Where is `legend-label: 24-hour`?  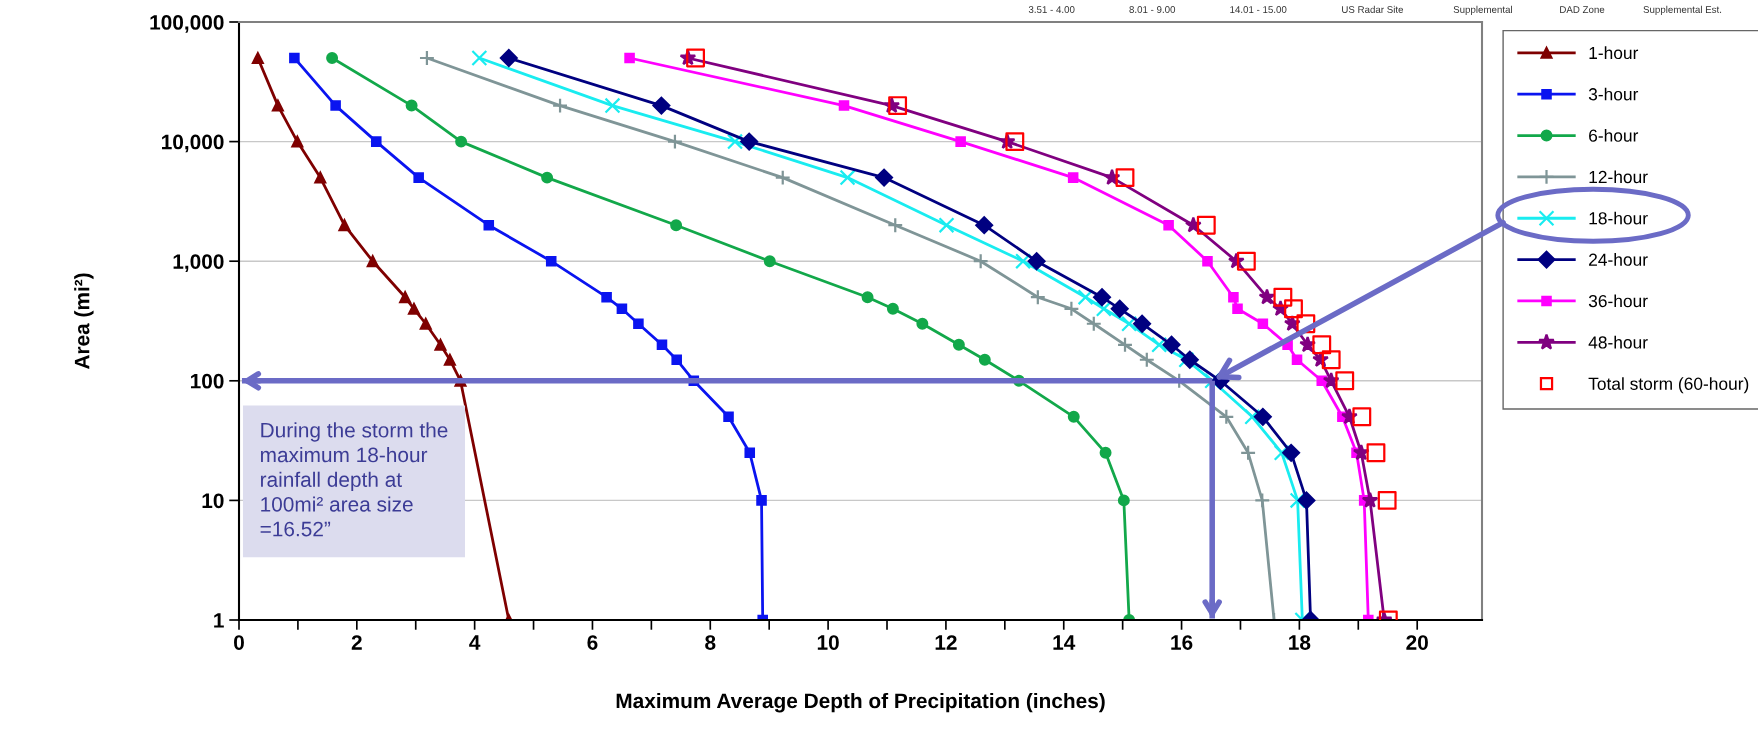
legend-label: 24-hour is located at coordinates (1618, 259).